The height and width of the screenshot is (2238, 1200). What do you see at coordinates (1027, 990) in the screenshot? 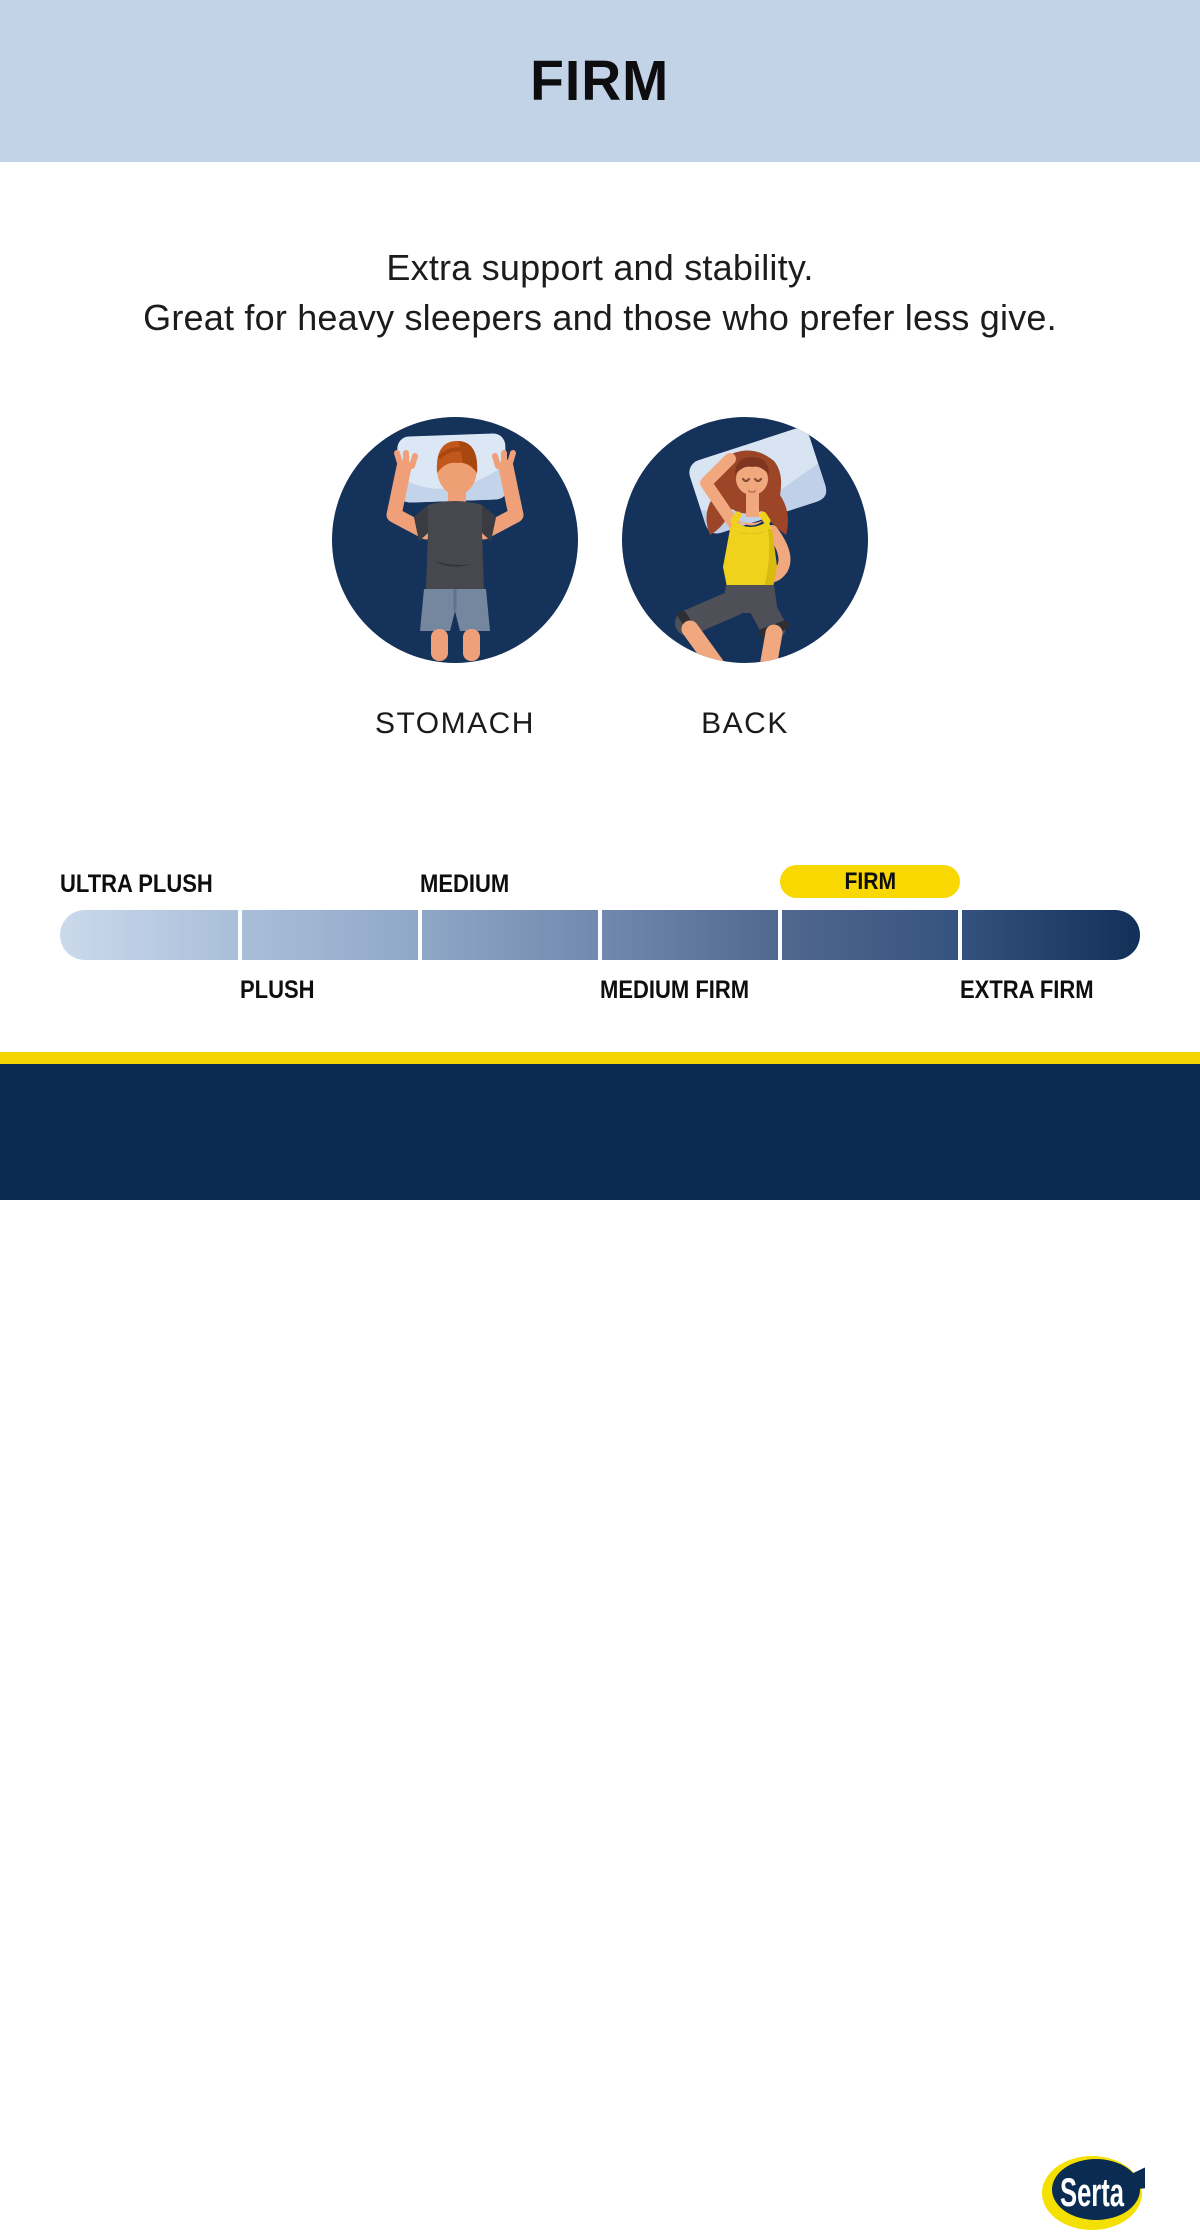
I see `scale-label-extra-firm: EXTRA FIRM` at bounding box center [1027, 990].